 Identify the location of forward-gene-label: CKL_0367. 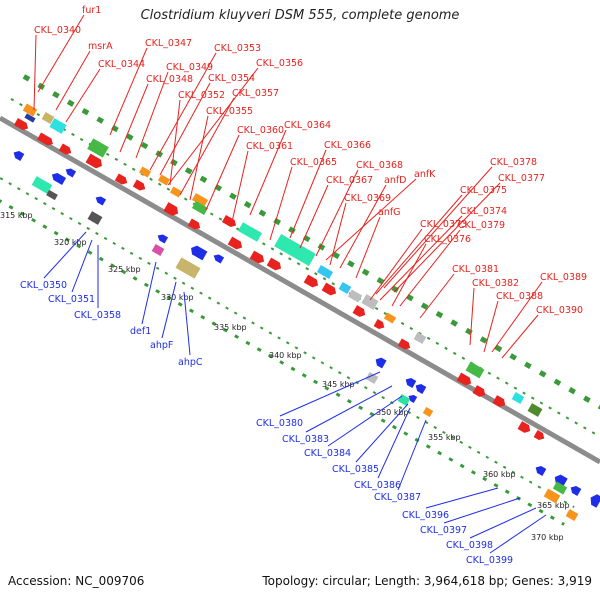
(349, 180).